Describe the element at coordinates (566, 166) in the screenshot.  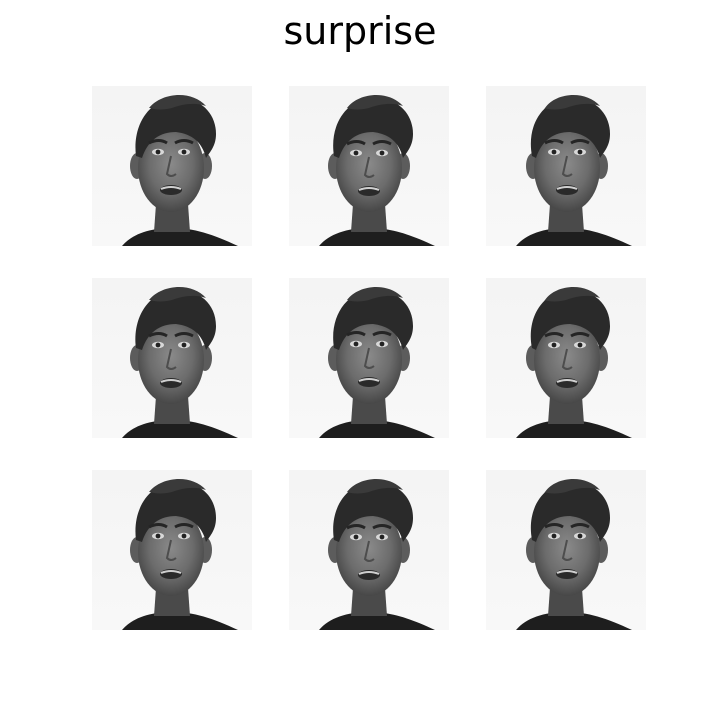
I see `face-r1c3` at that location.